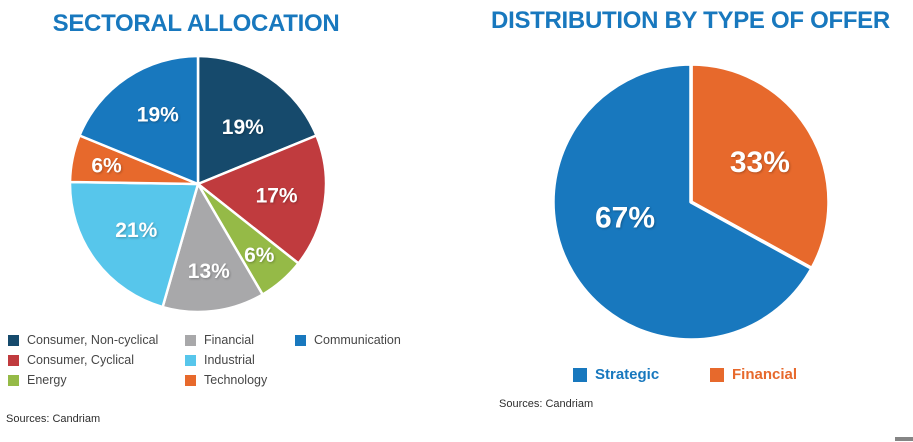 This screenshot has width=913, height=442. I want to click on pie-label-communication: 19%, so click(158, 114).